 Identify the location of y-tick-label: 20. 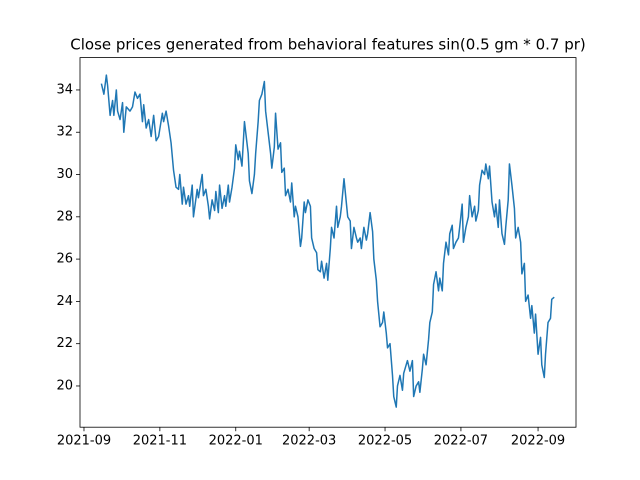
(64, 385).